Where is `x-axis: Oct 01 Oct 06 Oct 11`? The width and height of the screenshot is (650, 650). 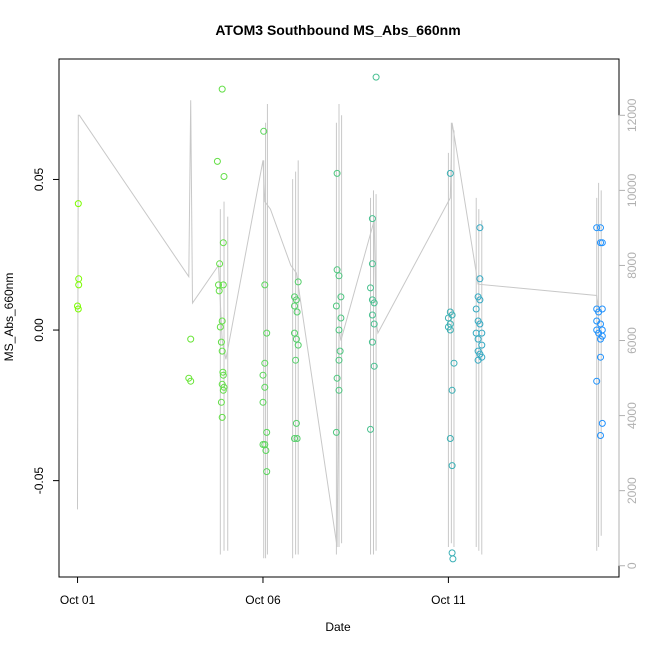
x-axis: Oct 01 Oct 06 Oct 11 is located at coordinates (263, 591).